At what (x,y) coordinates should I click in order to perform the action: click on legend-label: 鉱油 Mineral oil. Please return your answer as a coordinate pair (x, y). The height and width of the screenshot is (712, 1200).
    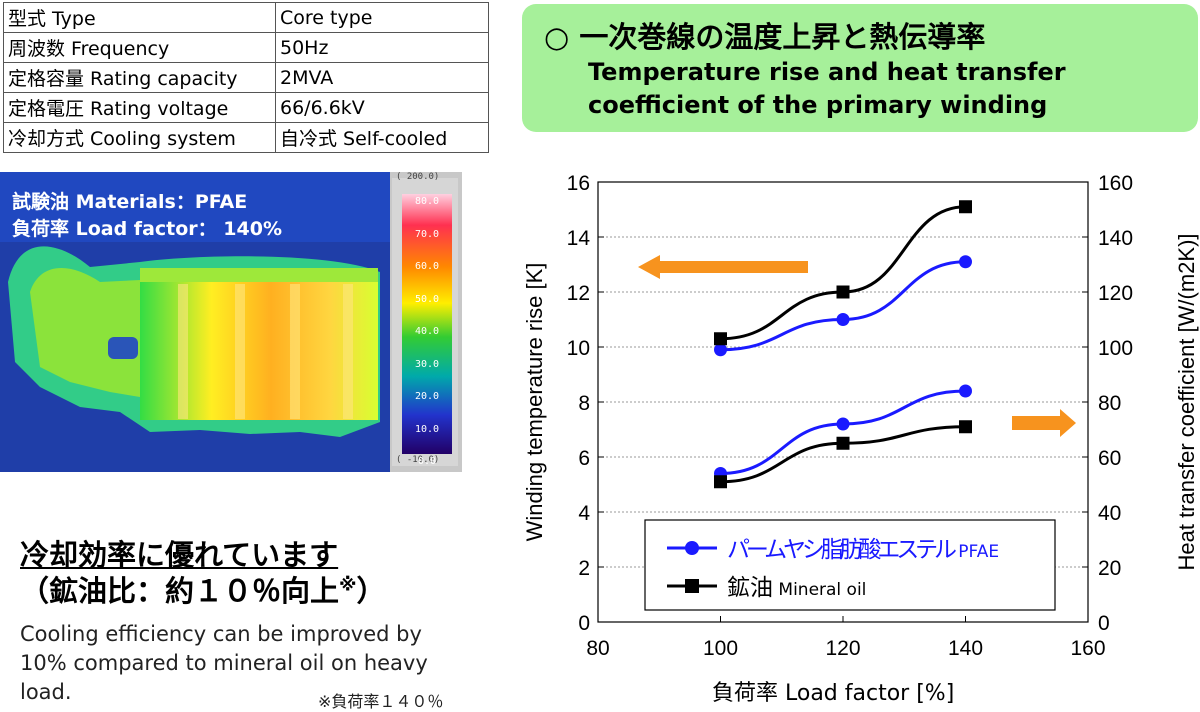
    Looking at the image, I should click on (796, 588).